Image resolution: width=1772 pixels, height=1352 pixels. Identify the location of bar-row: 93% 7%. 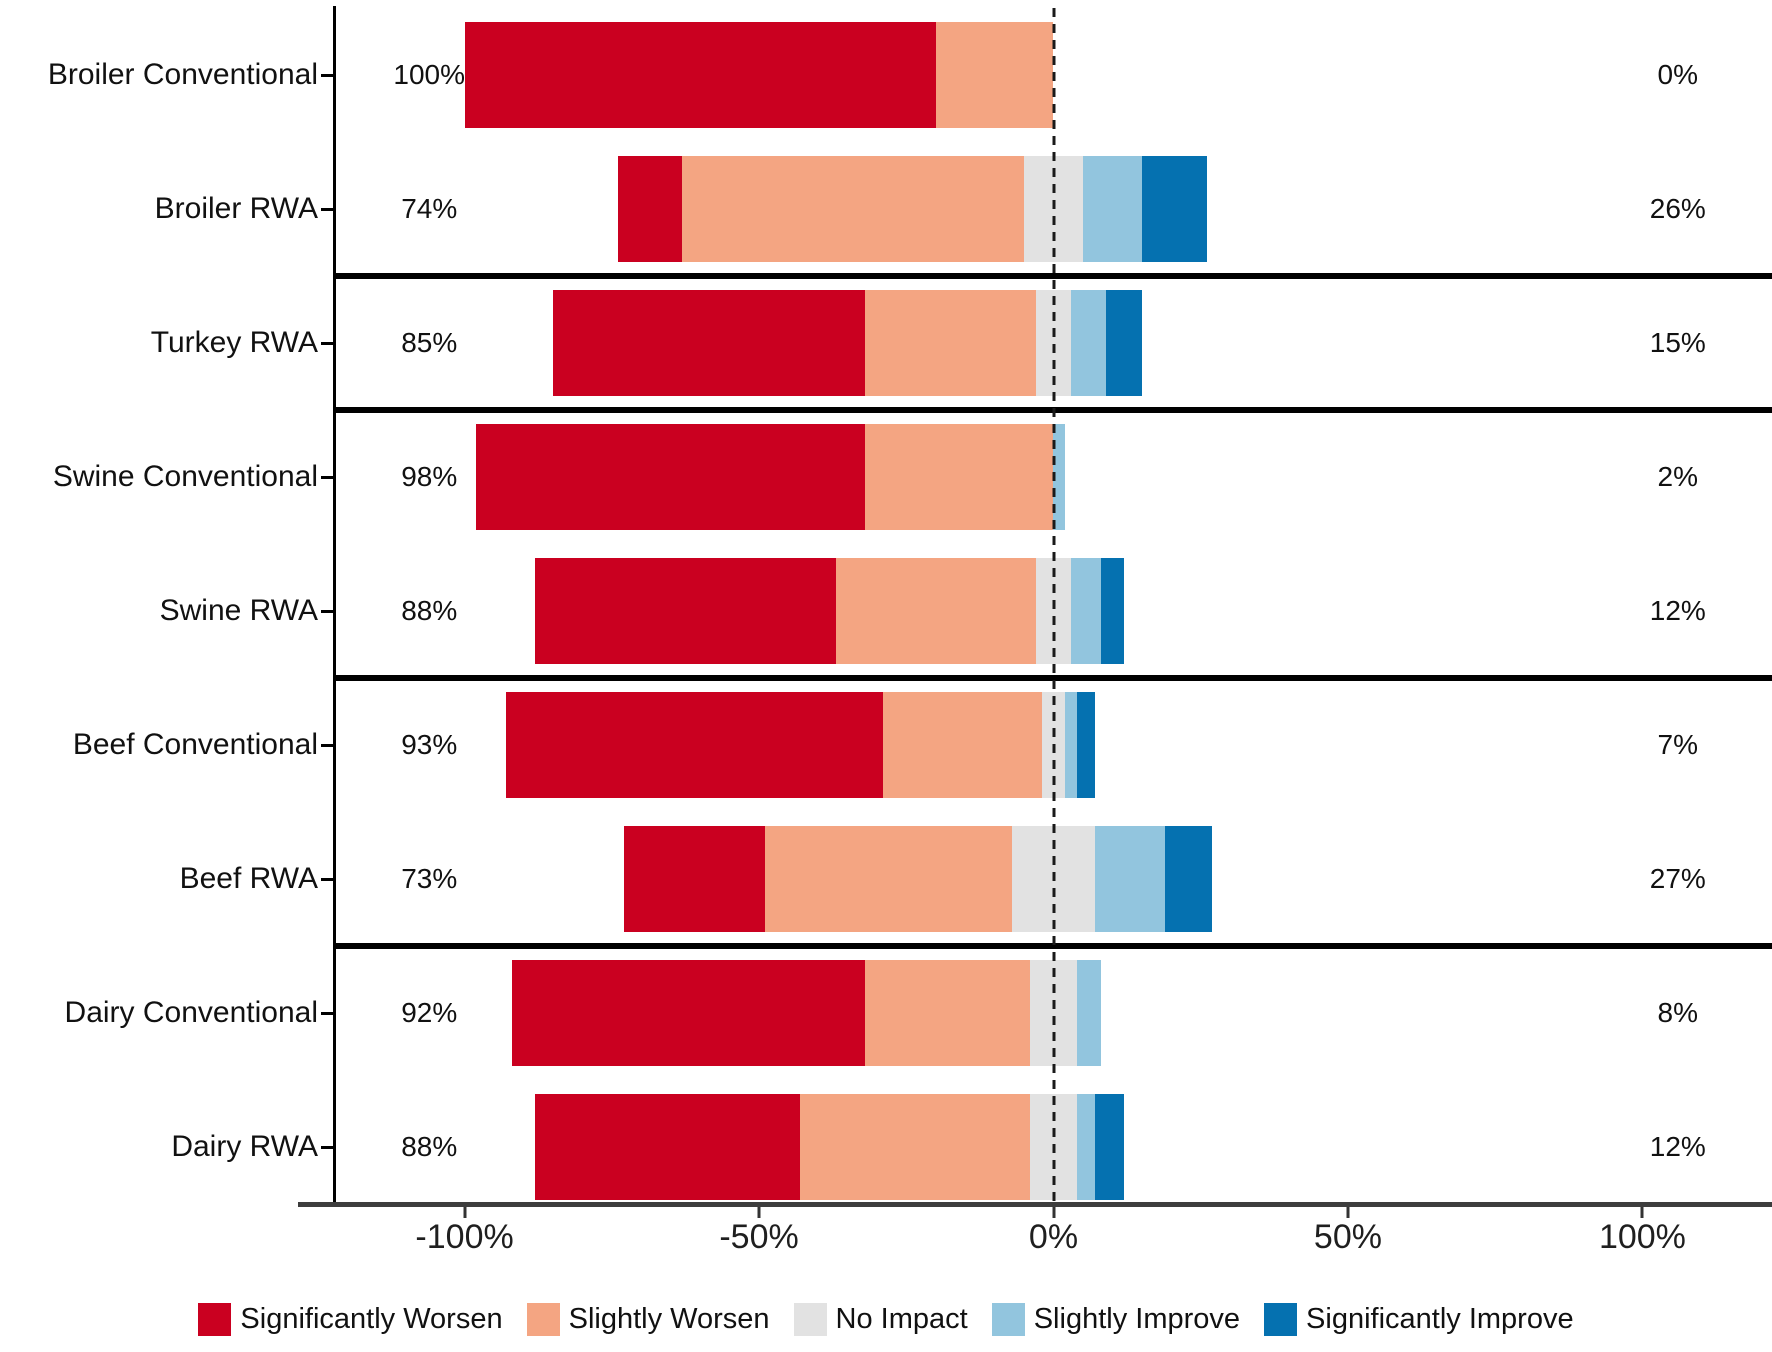
(1053, 745).